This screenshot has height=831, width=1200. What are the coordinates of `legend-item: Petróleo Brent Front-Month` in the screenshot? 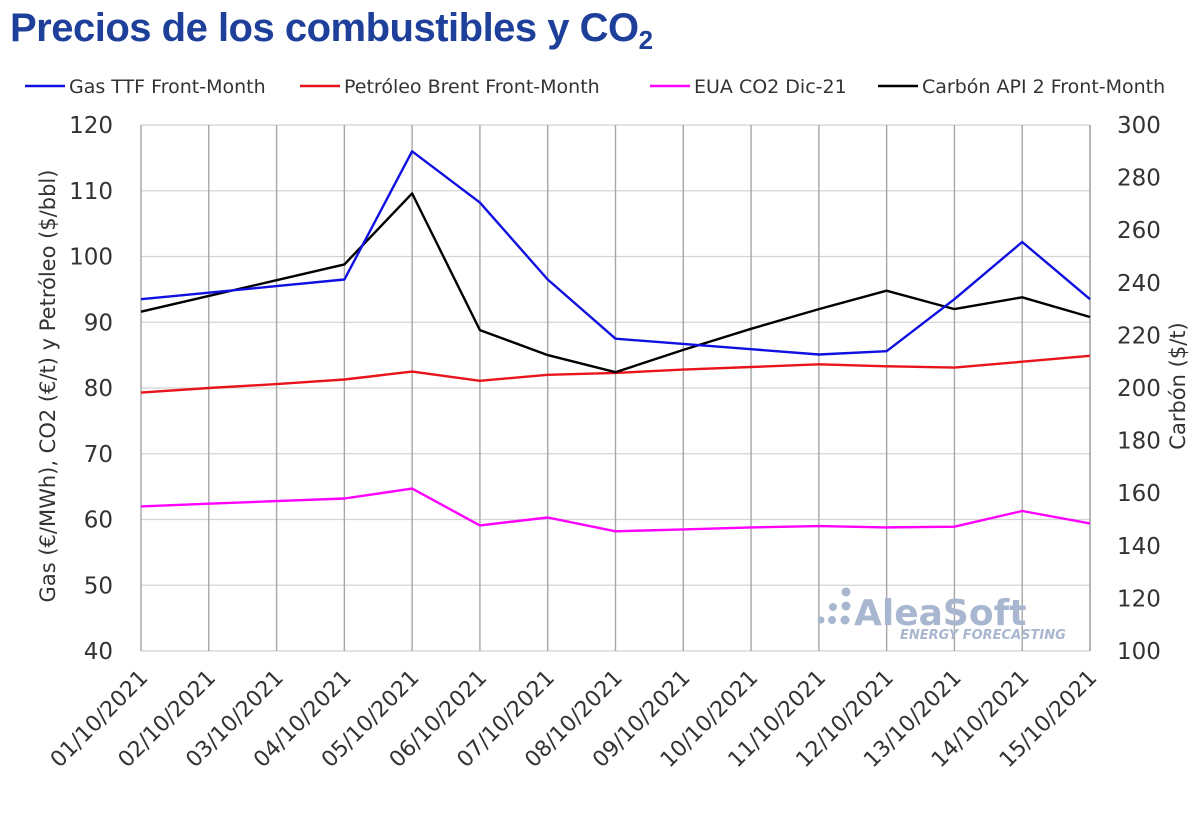 It's located at (450, 87).